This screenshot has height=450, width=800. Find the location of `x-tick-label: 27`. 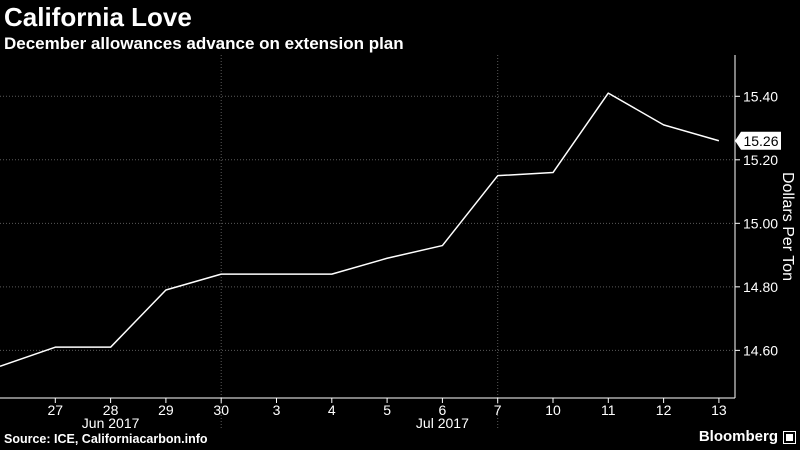

x-tick-label: 27 is located at coordinates (56, 410).